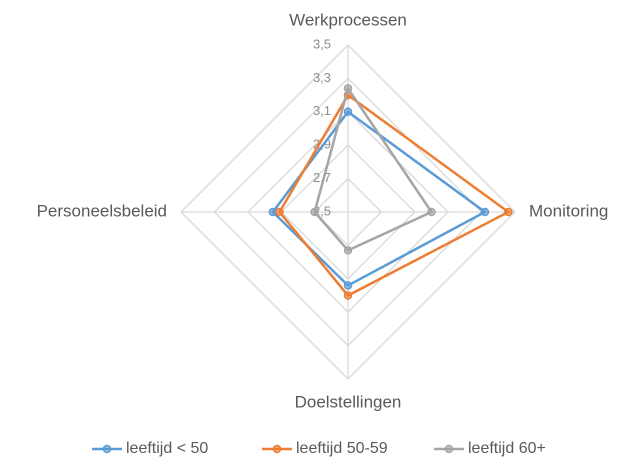 This screenshot has height=462, width=635. Describe the element at coordinates (348, 19) in the screenshot. I see `category-label: Werkprocessen` at that location.